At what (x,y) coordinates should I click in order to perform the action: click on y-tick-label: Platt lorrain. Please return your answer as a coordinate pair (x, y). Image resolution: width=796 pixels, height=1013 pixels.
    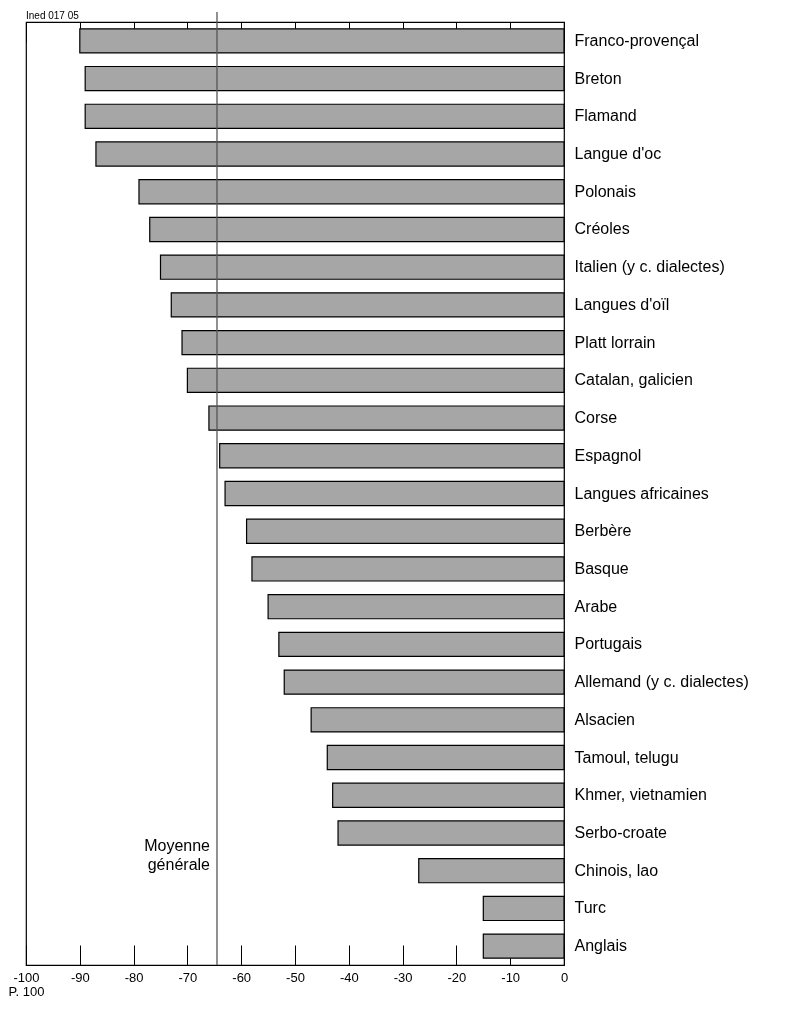
    Looking at the image, I should click on (615, 342).